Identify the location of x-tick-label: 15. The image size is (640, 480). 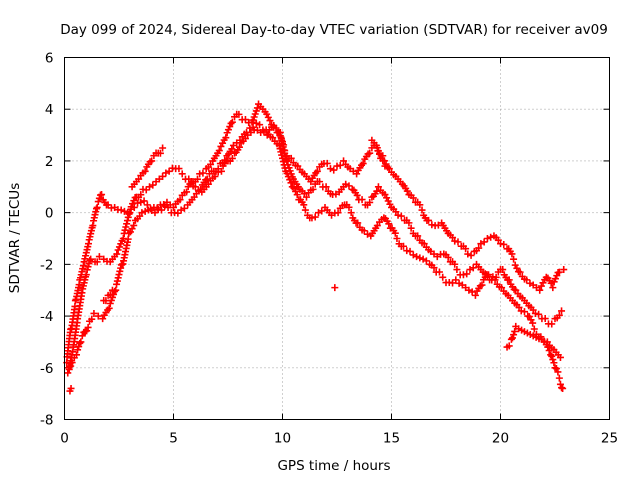
(391, 439).